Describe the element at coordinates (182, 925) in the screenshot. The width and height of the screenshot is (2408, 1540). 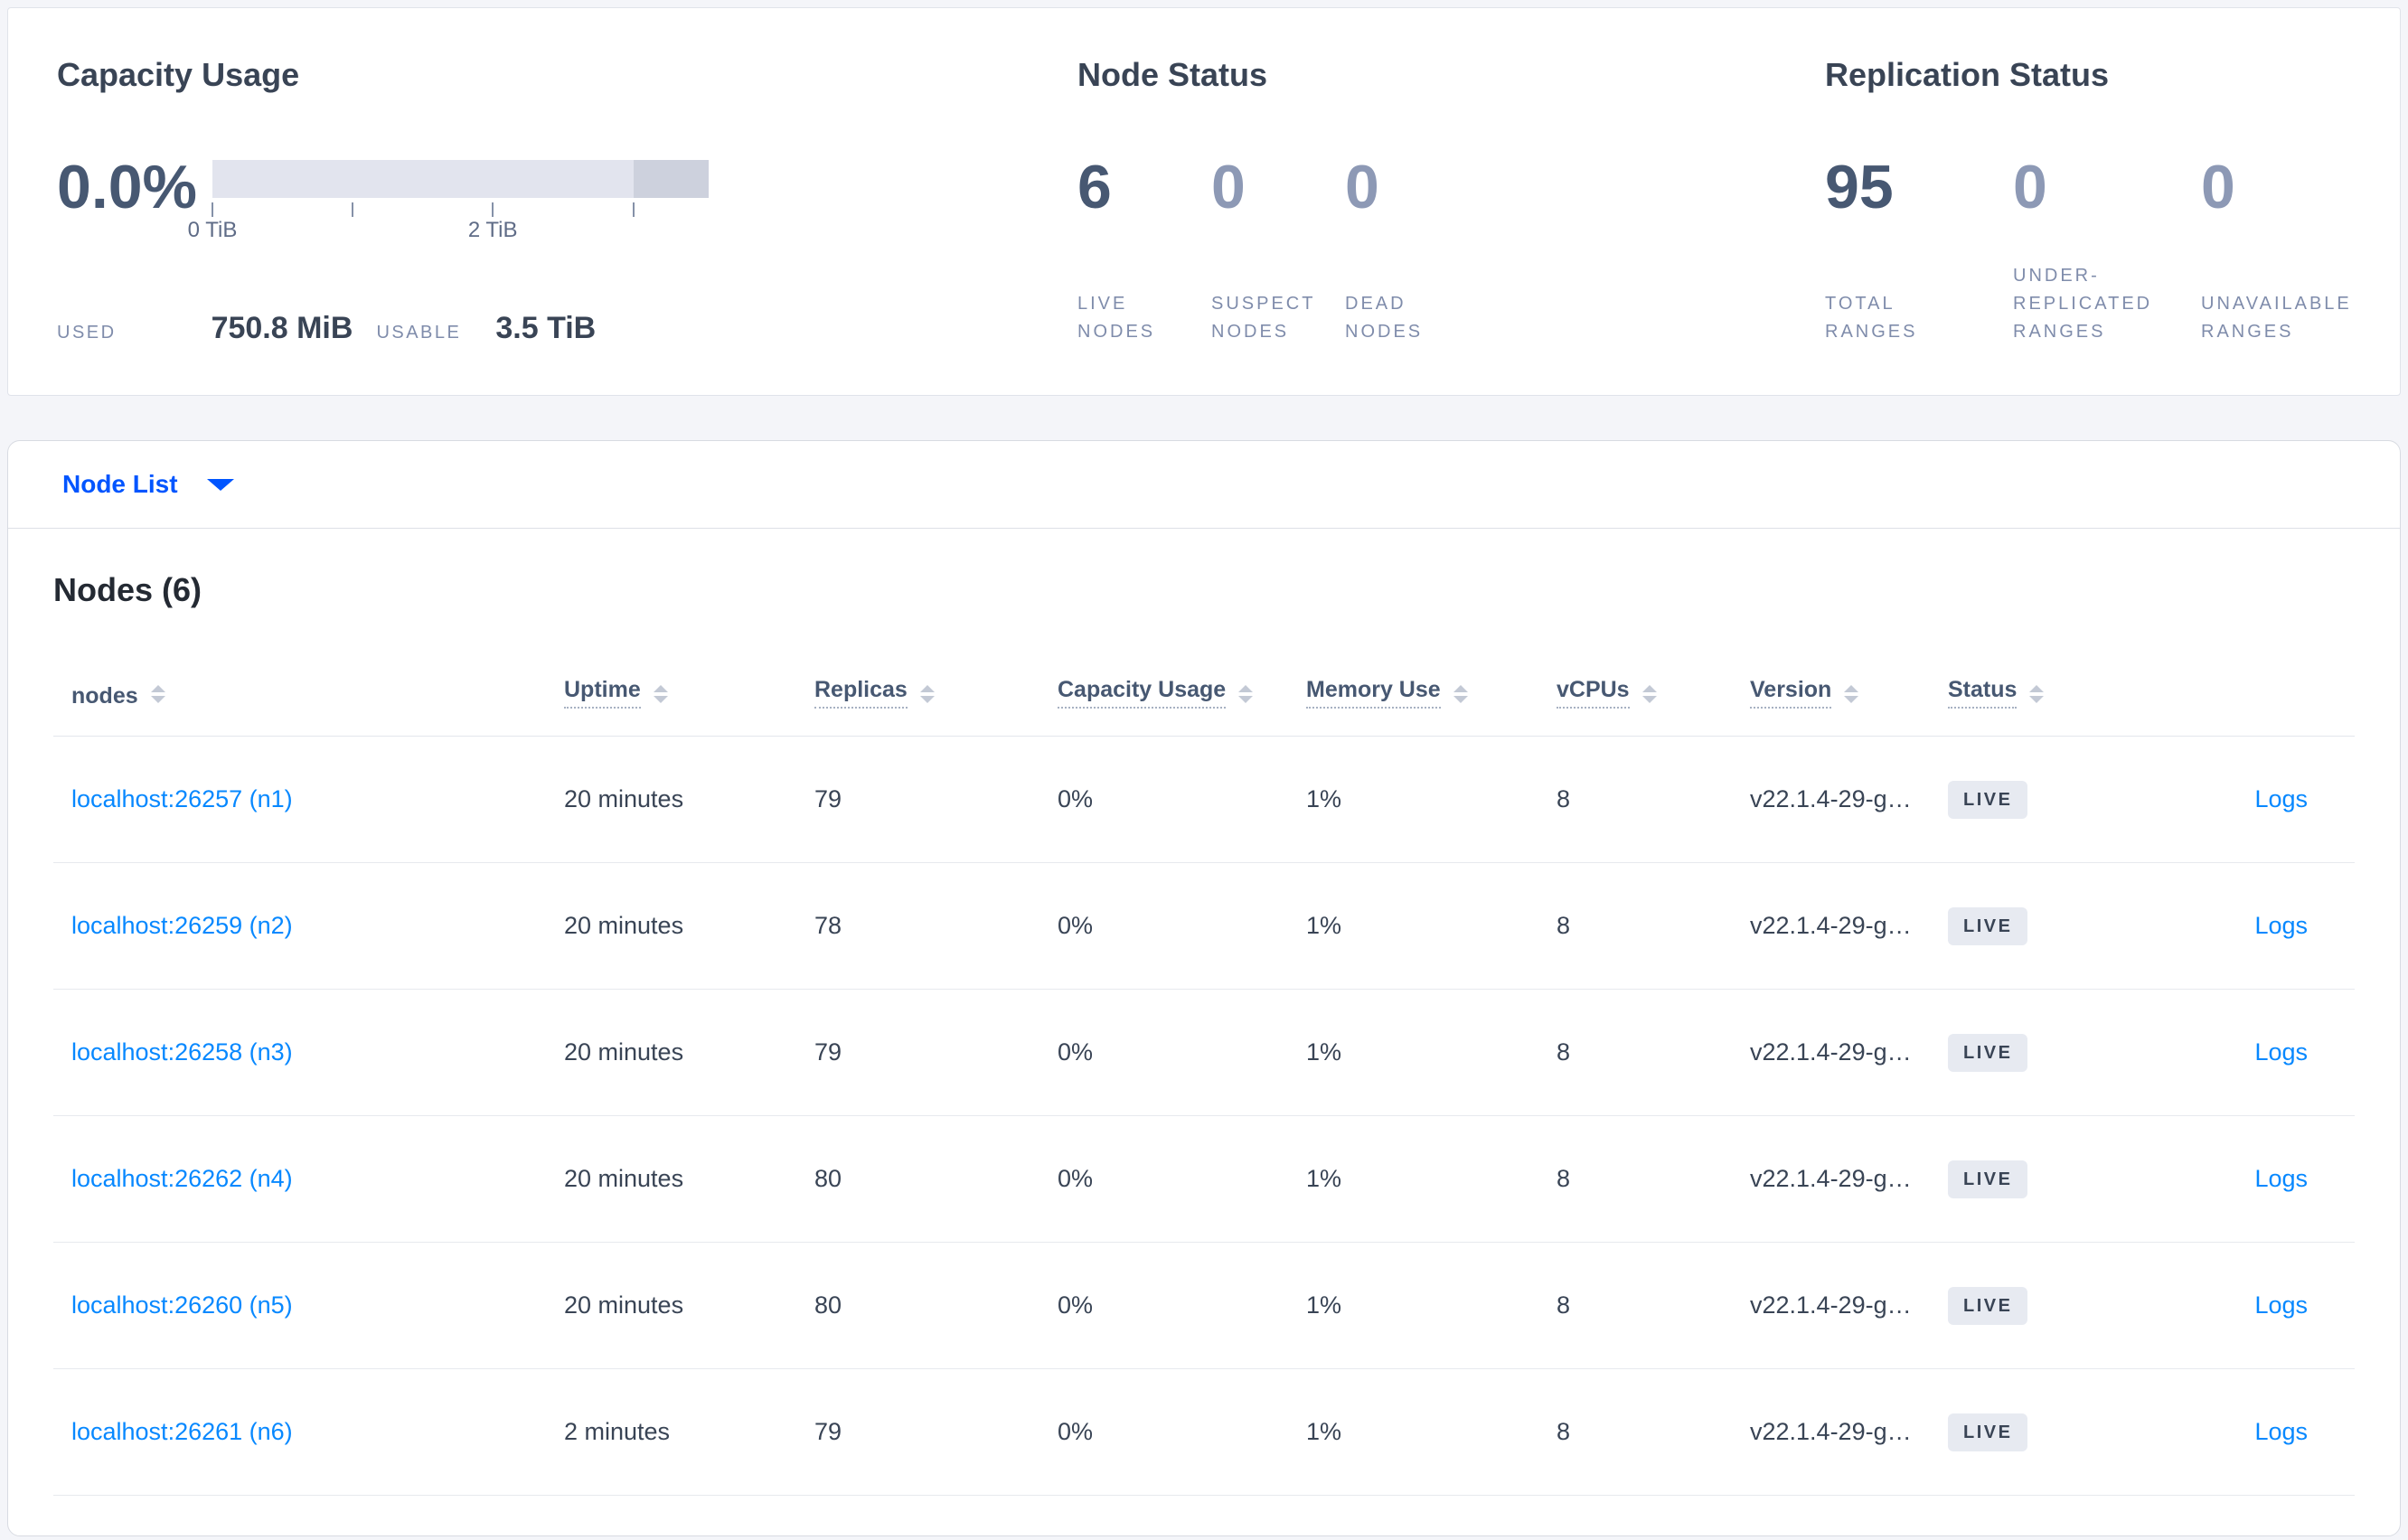
I see `node-link: localhost:26259 (n2)` at that location.